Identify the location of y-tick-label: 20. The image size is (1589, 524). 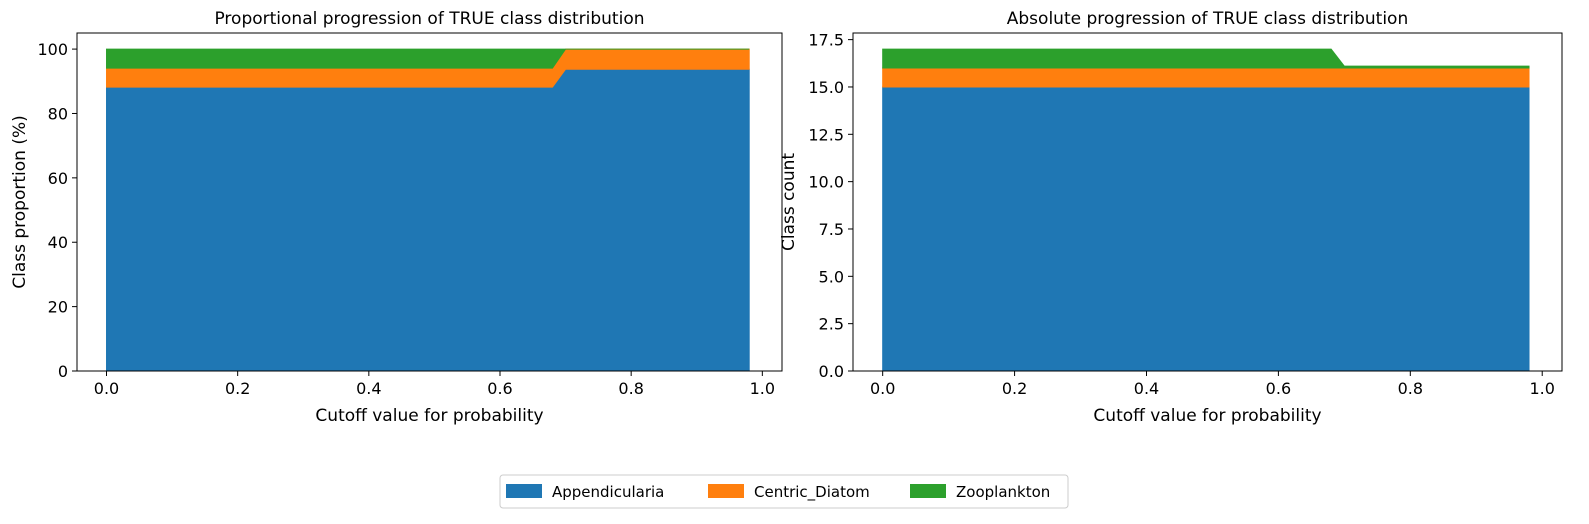
(58, 307).